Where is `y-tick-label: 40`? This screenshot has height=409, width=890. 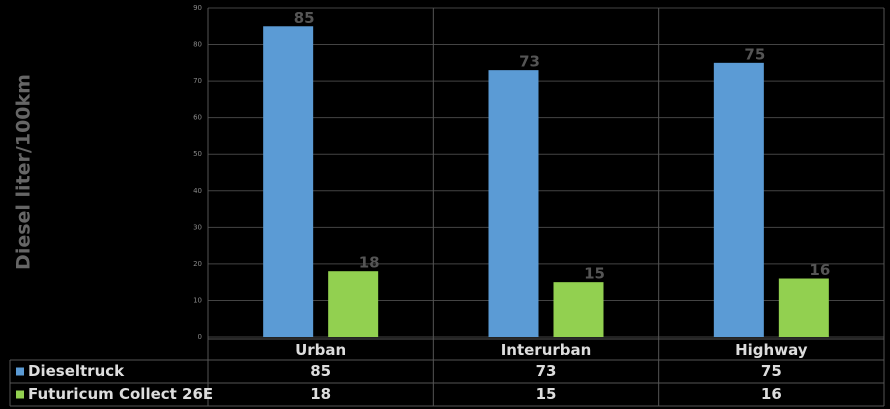 y-tick-label: 40 is located at coordinates (197, 191).